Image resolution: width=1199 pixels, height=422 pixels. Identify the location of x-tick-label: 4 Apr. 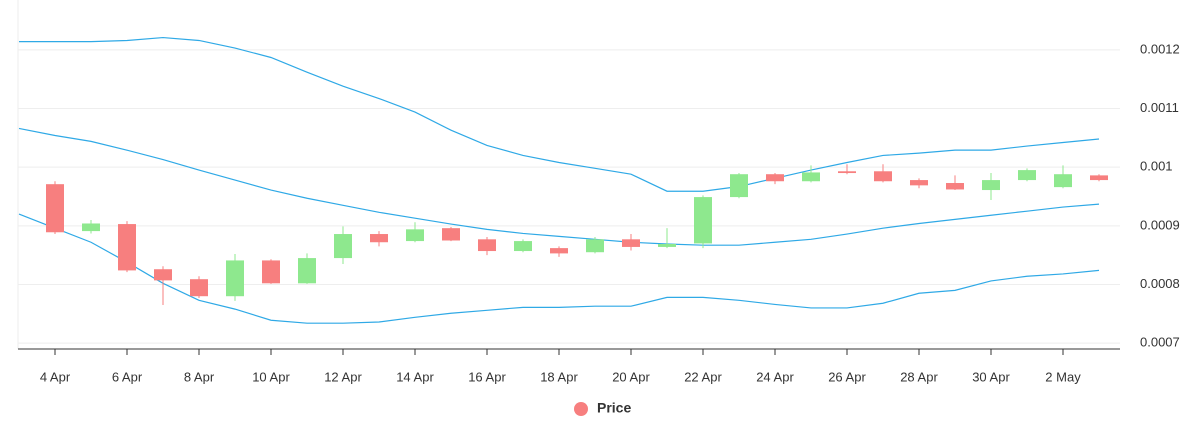
(55, 376).